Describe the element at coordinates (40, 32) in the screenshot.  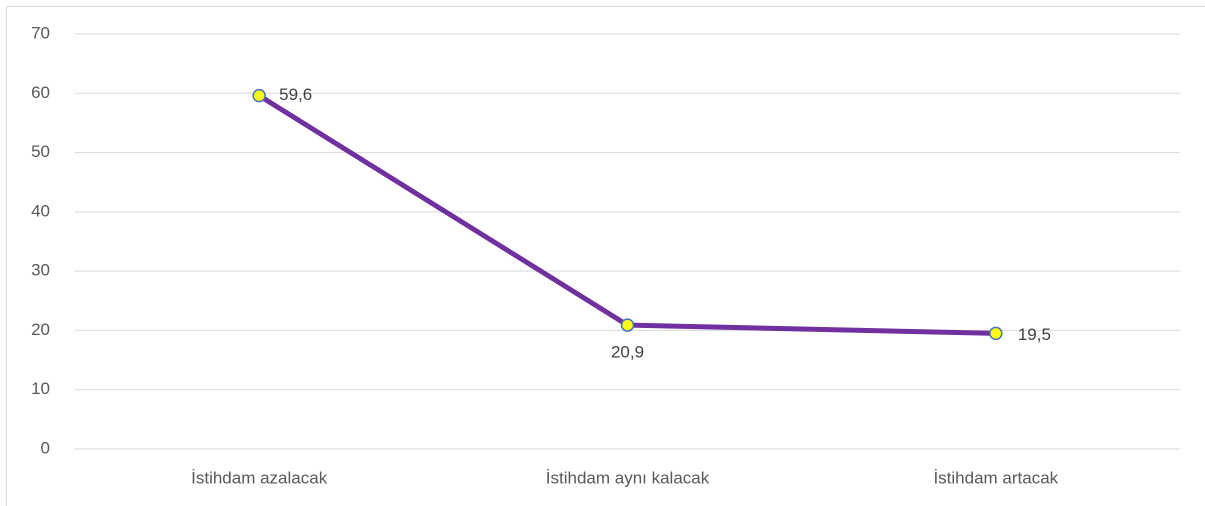
I see `y-tick-label: 70` at that location.